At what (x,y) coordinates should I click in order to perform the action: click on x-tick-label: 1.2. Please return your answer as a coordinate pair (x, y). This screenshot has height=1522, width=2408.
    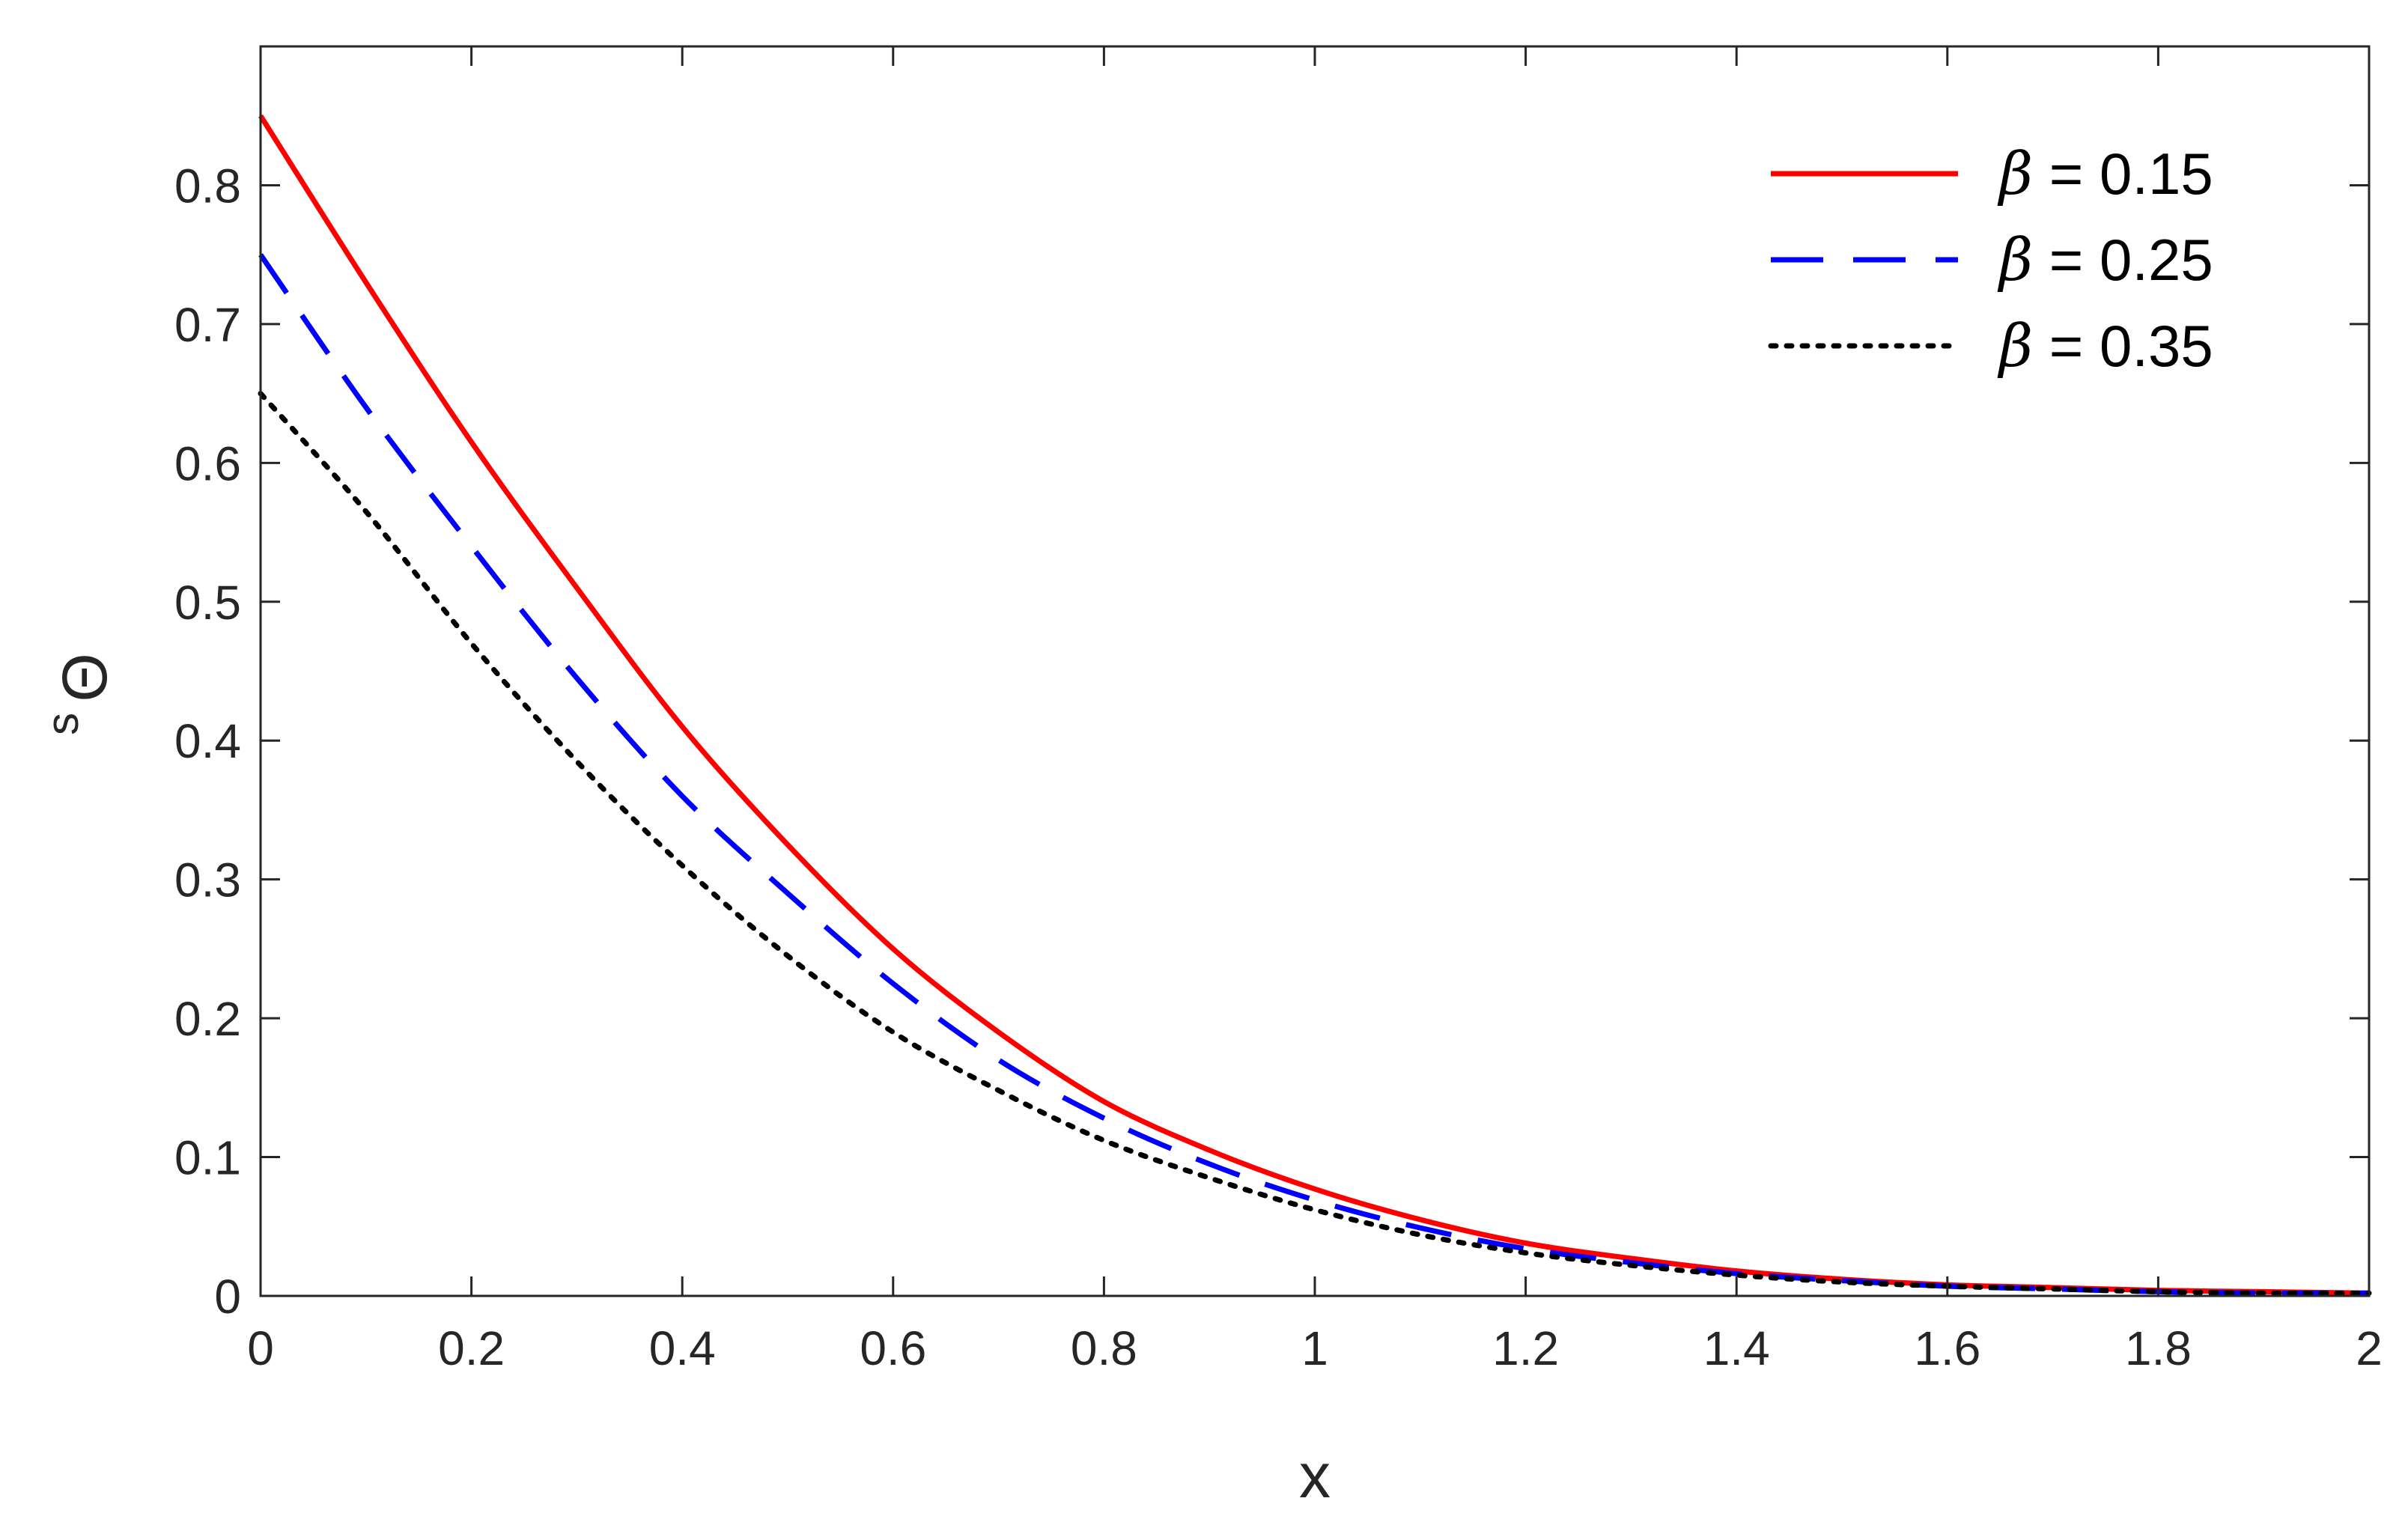
    Looking at the image, I should click on (1525, 1348).